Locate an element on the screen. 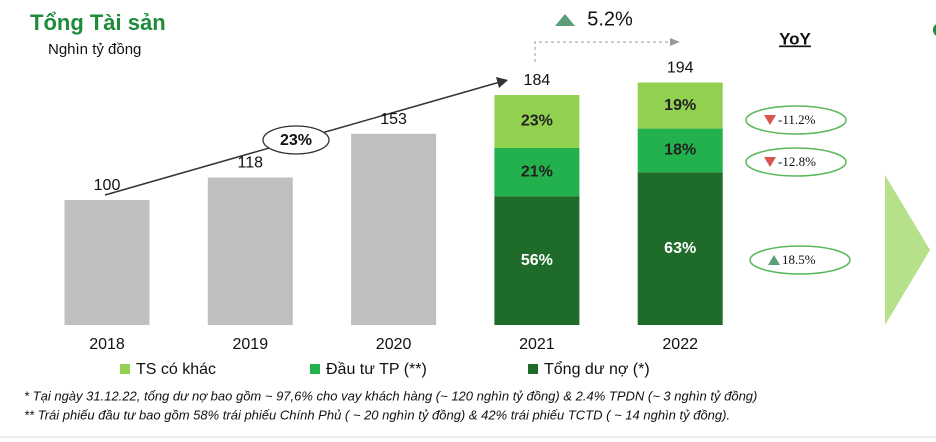 Image resolution: width=936 pixels, height=442 pixels. yoy-up-icon is located at coordinates (565, 20).